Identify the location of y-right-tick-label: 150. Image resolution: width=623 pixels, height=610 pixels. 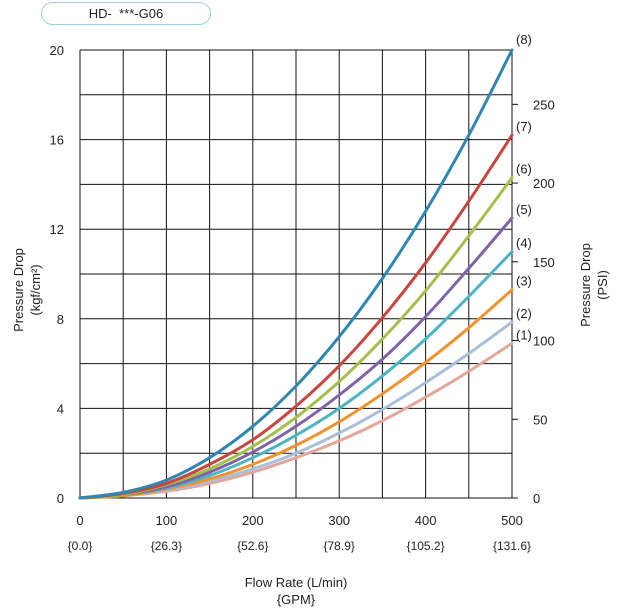
(544, 262).